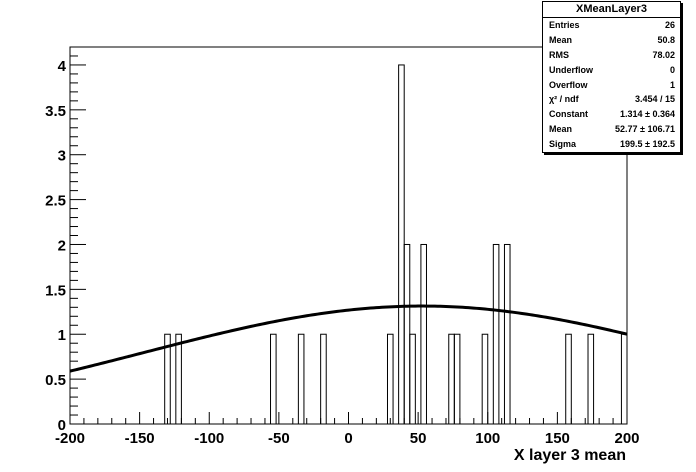 This screenshot has height=472, width=696. I want to click on stats-row: Mean 50.8, so click(611, 40).